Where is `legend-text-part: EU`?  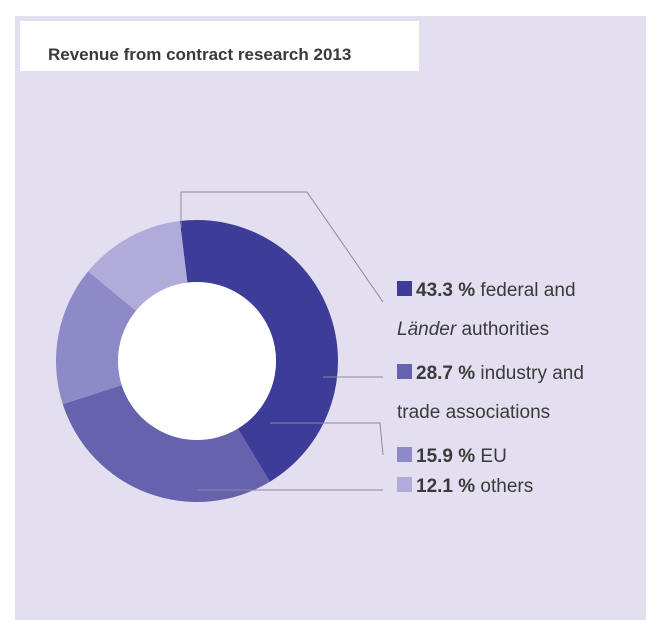
legend-text-part: EU is located at coordinates (491, 456).